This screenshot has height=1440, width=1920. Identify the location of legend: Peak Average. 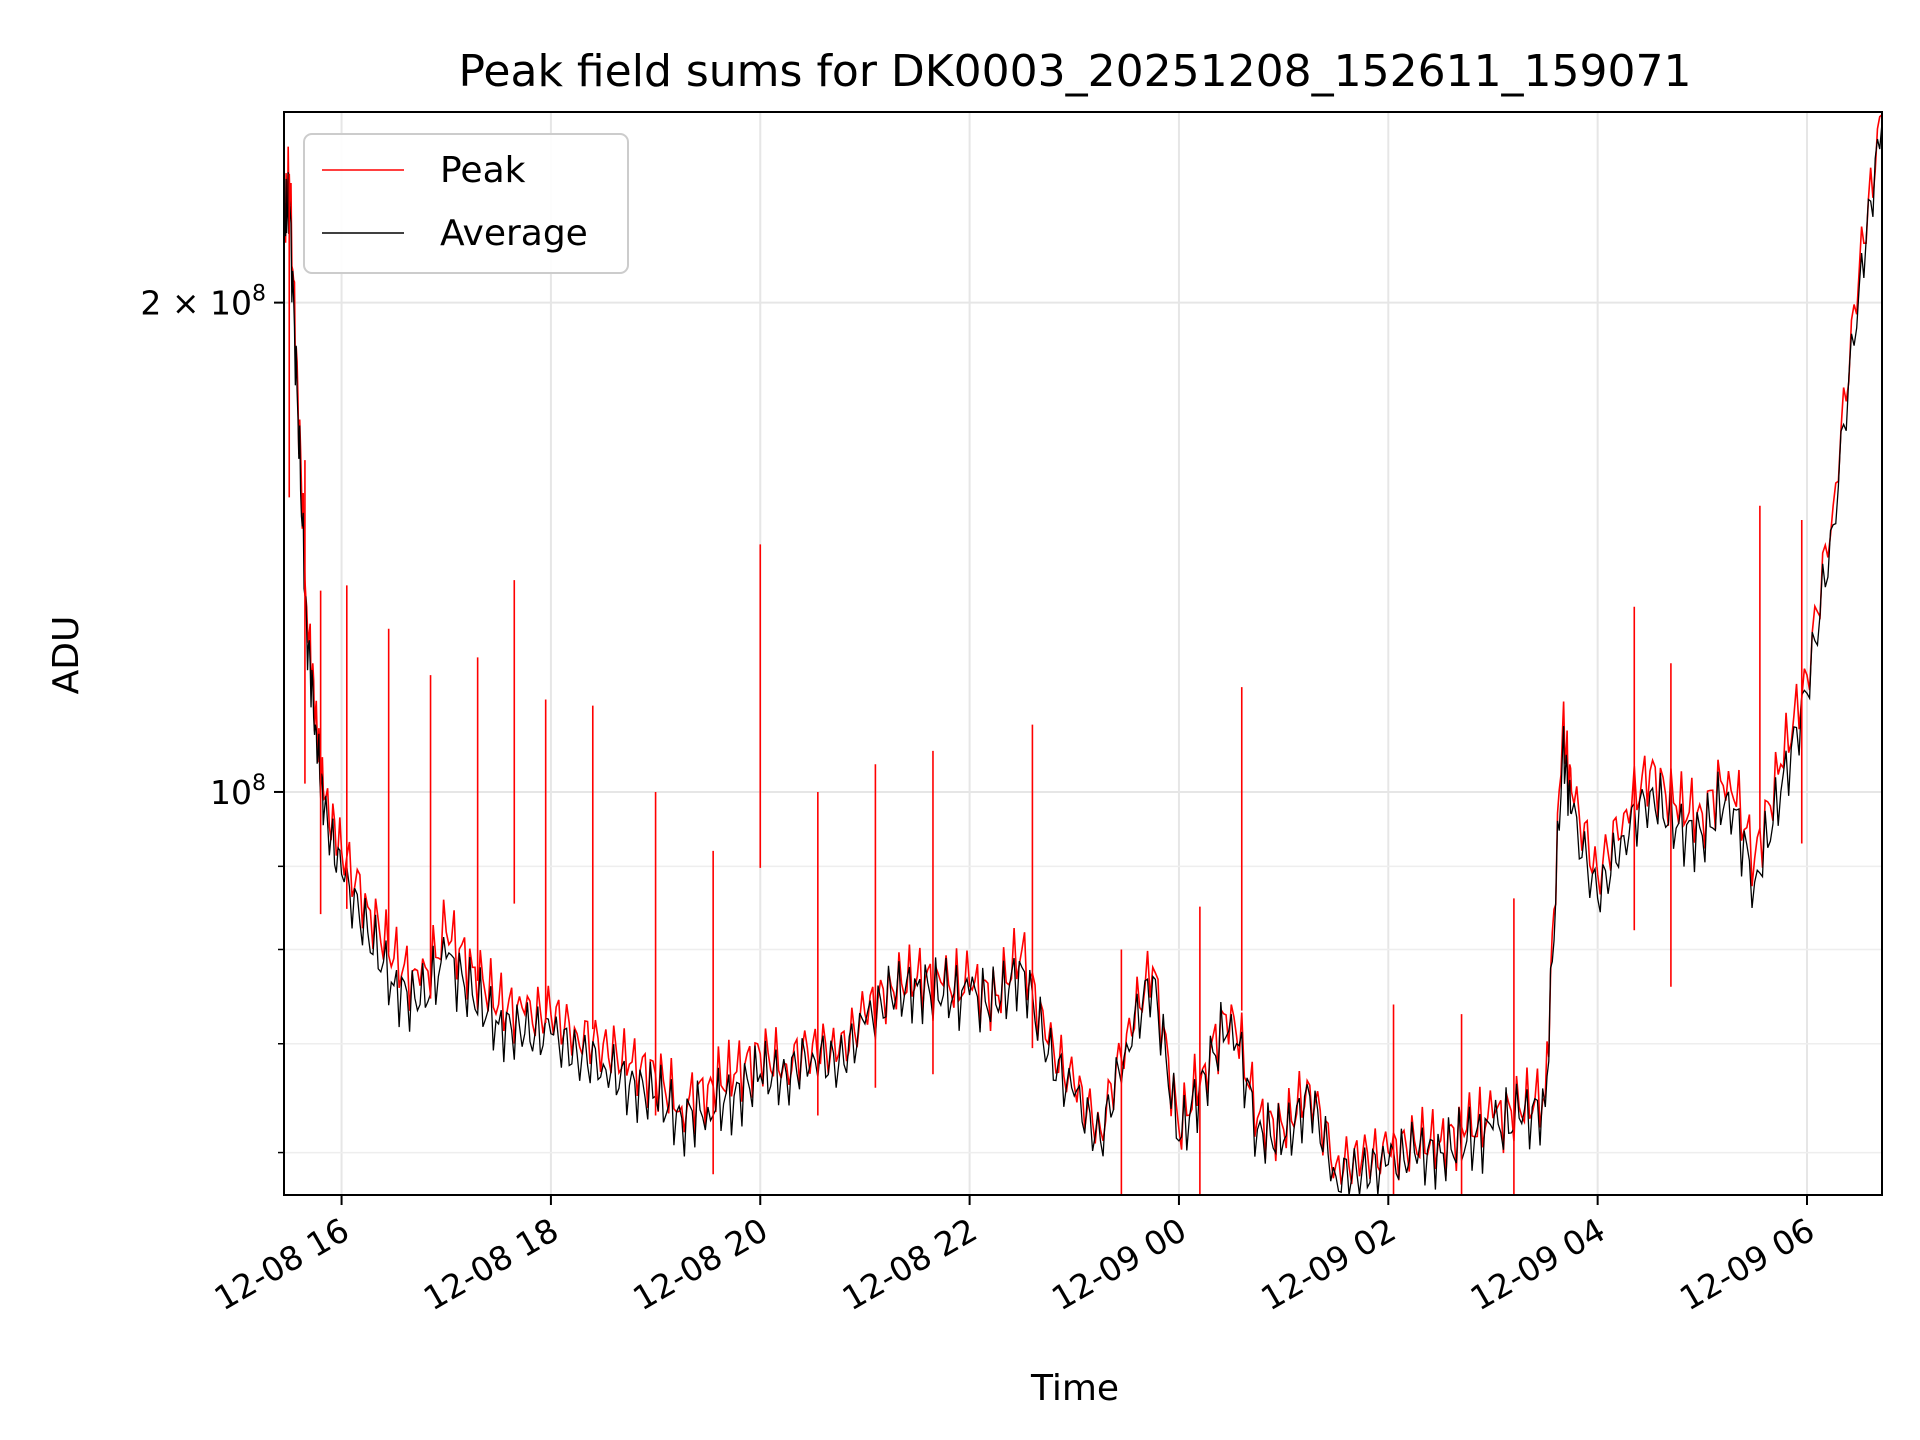
(466, 203).